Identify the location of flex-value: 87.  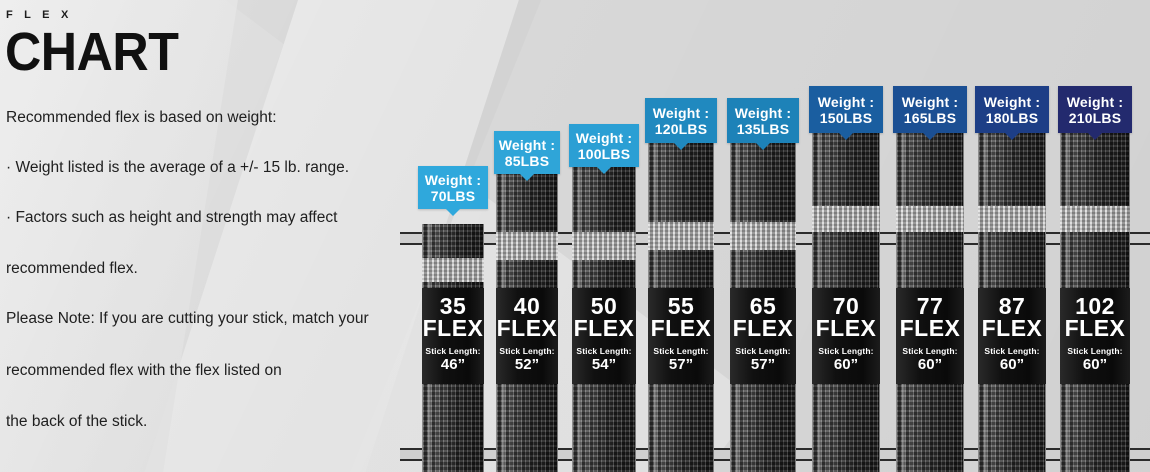
(1012, 306).